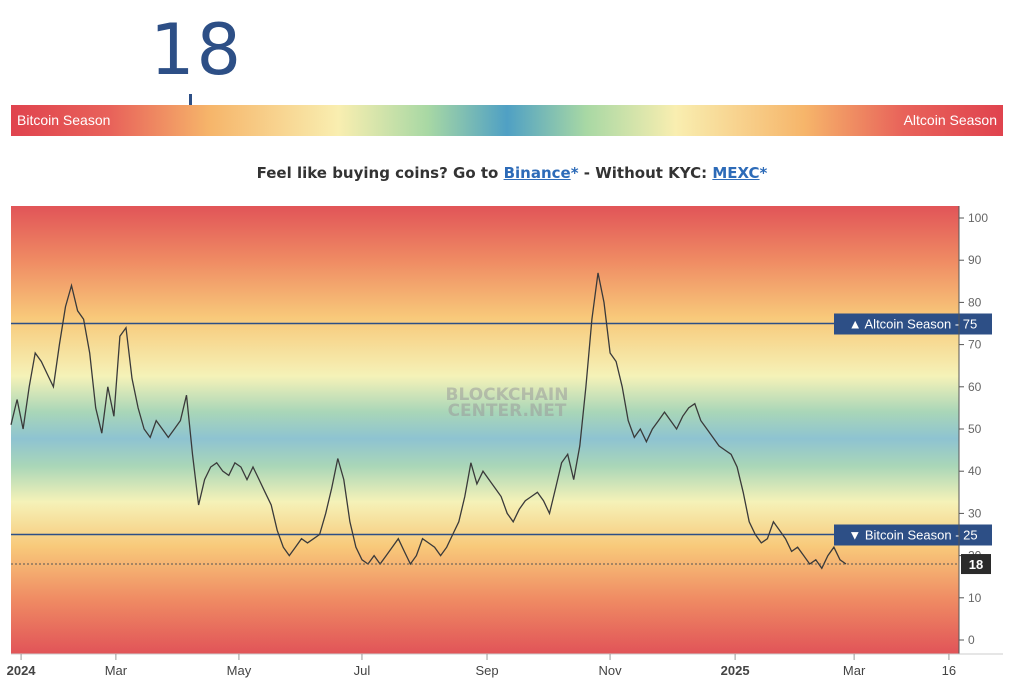 The image size is (1024, 697). I want to click on x-tick-label: Sep, so click(486, 670).